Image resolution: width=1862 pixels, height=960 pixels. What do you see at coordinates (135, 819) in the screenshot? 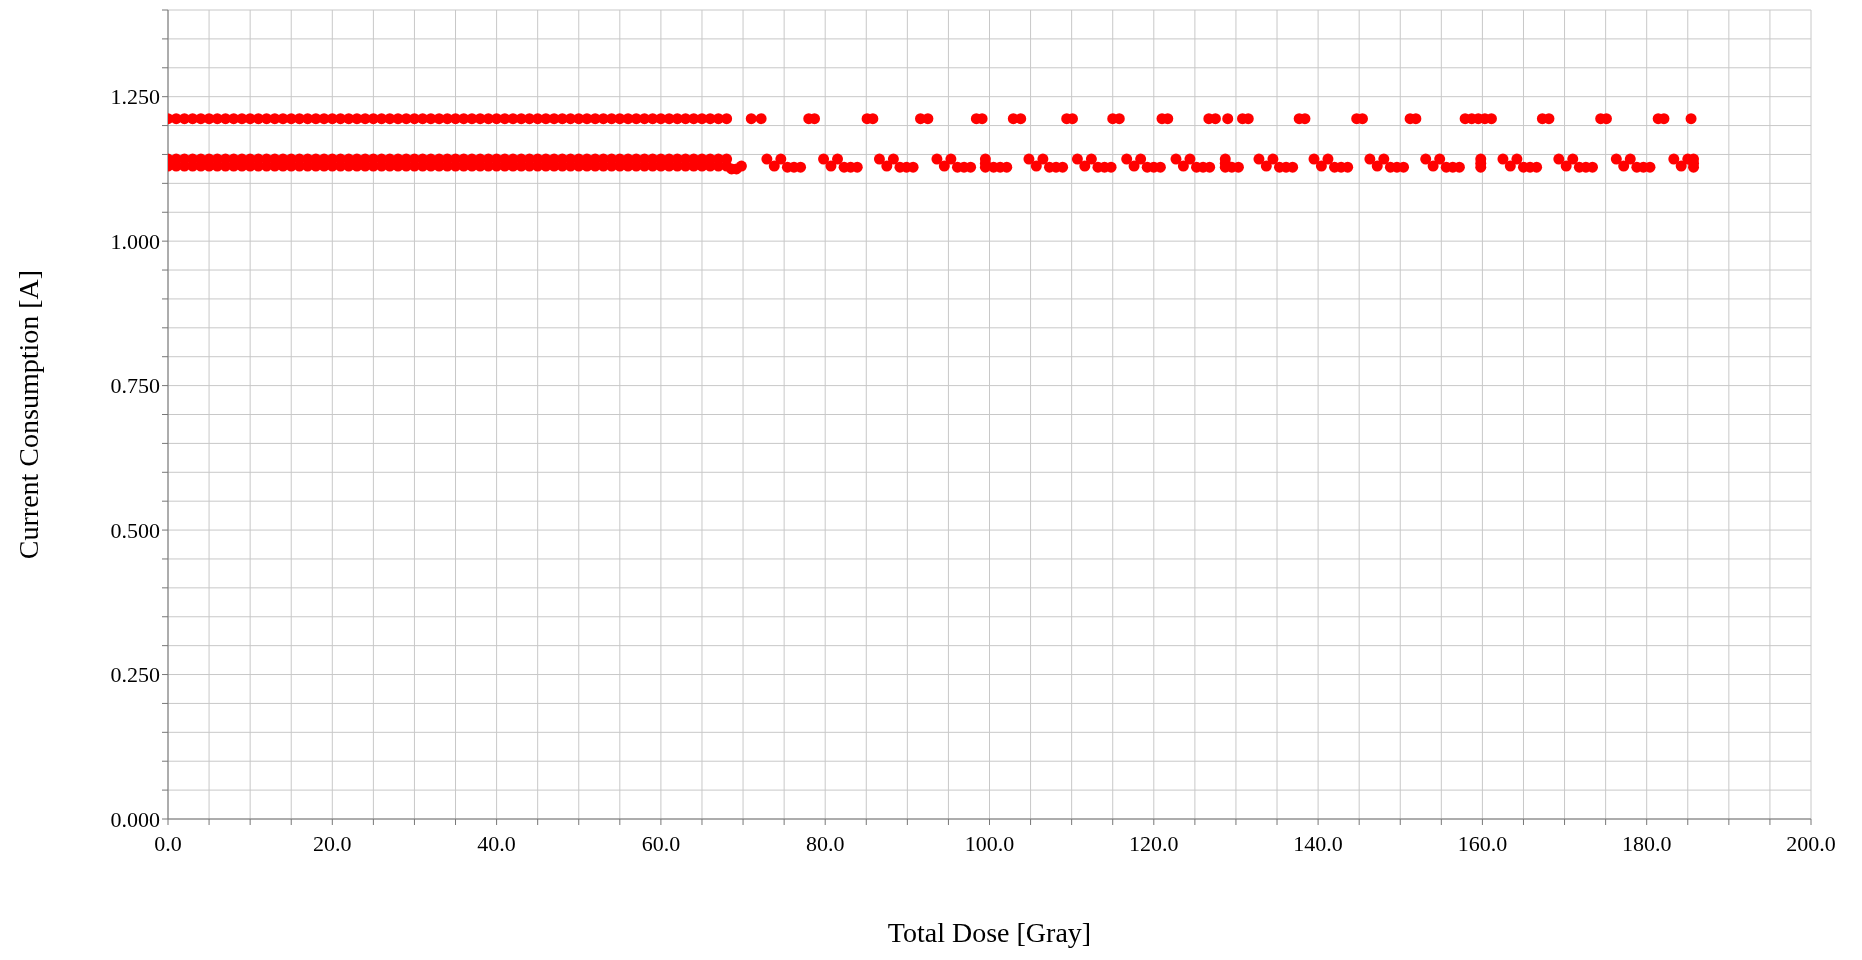
I see `y-tick-label: 0.000` at bounding box center [135, 819].